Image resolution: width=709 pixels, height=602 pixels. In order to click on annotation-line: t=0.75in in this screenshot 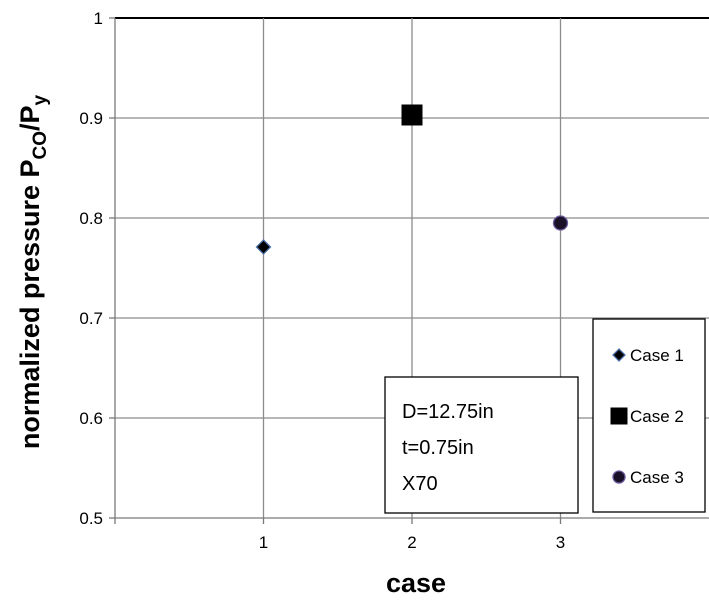, I will do `click(438, 448)`.